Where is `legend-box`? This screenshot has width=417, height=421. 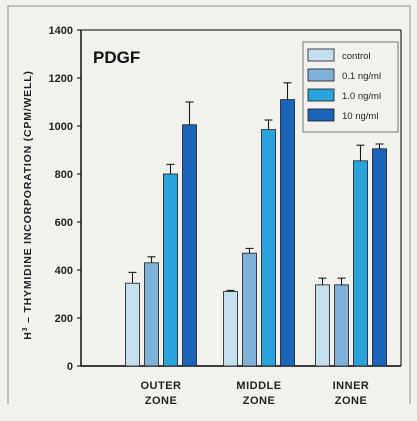 legend-box is located at coordinates (350, 87).